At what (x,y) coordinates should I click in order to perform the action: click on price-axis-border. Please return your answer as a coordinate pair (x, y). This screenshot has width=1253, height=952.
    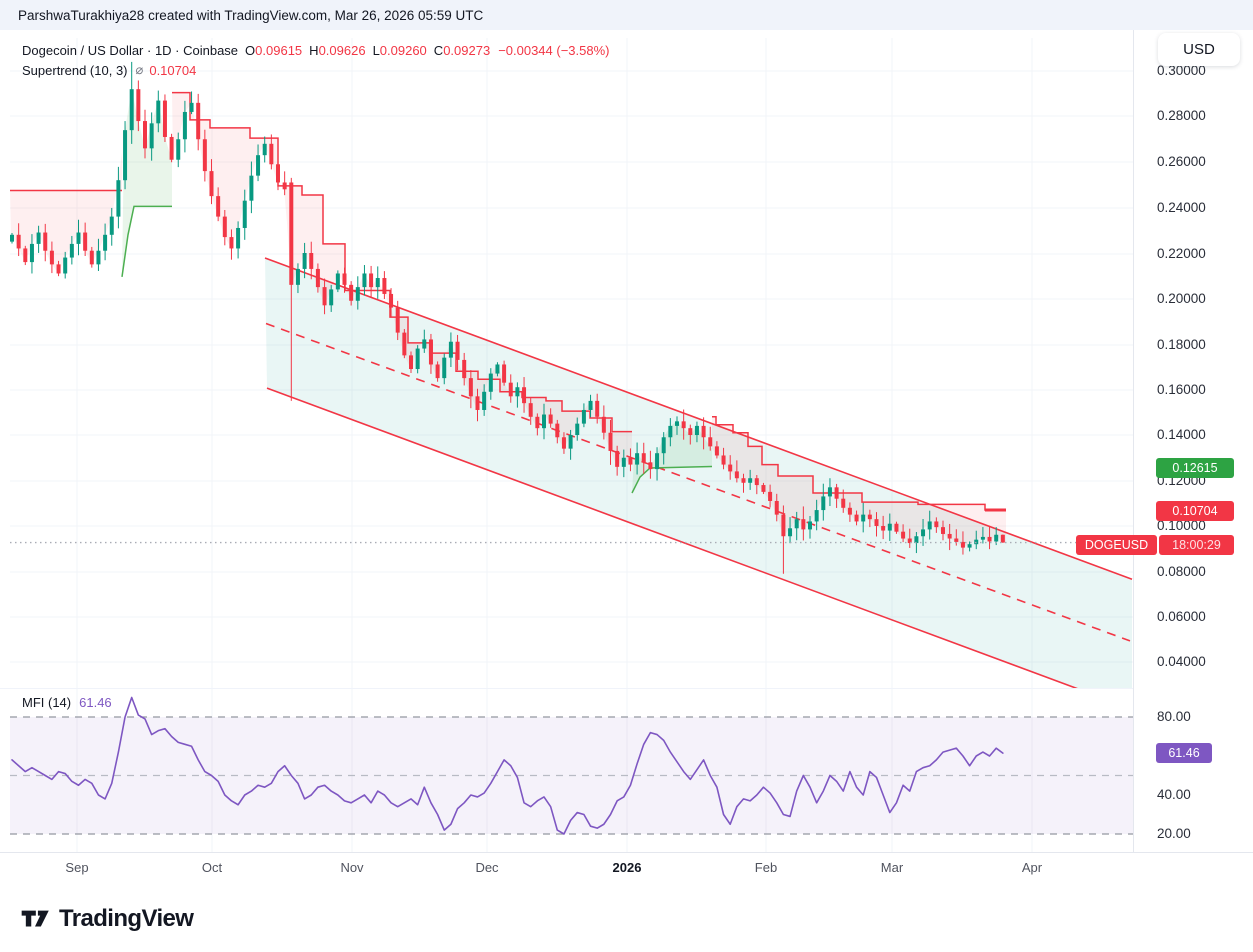
    Looking at the image, I should click on (1133, 441).